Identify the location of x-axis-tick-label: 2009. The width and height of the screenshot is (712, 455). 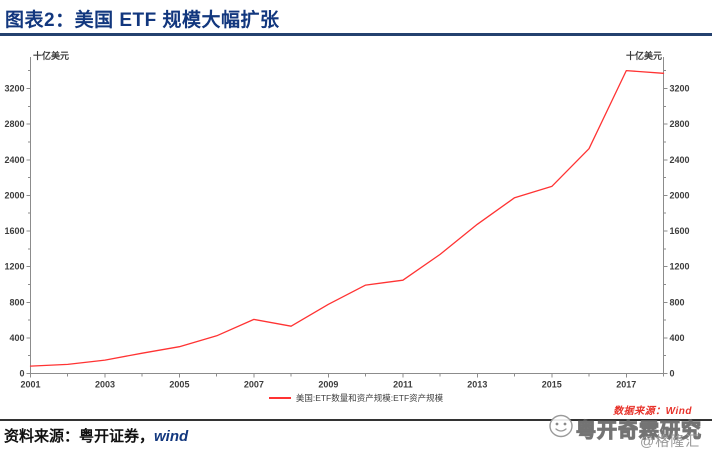
(328, 385).